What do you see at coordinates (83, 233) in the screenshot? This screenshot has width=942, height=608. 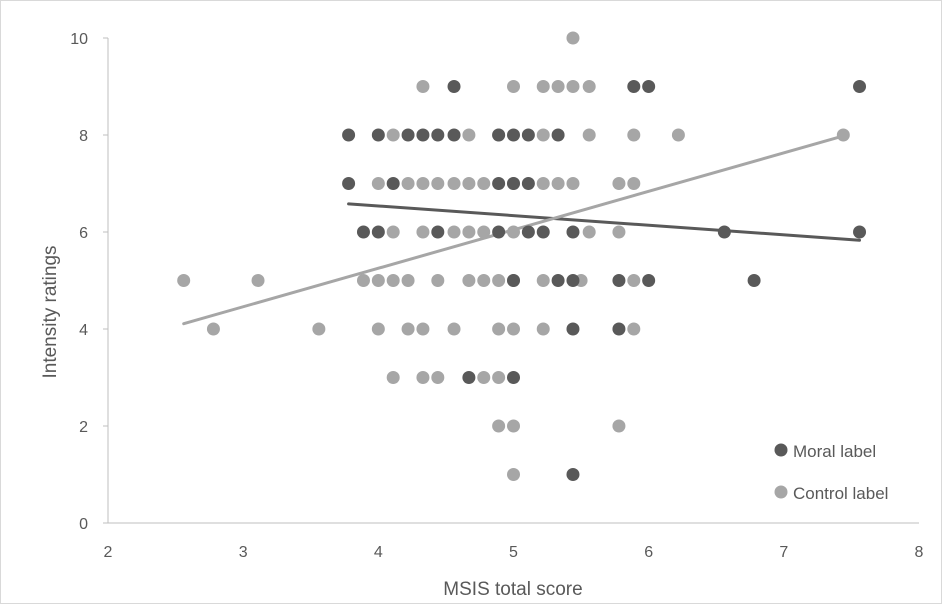 I see `y-tick-label: 6` at bounding box center [83, 233].